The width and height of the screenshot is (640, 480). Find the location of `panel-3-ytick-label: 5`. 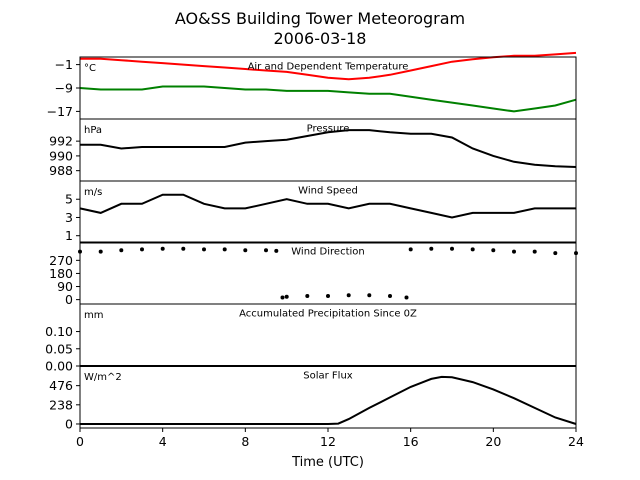

panel-3-ytick-label: 5 is located at coordinates (69, 199).